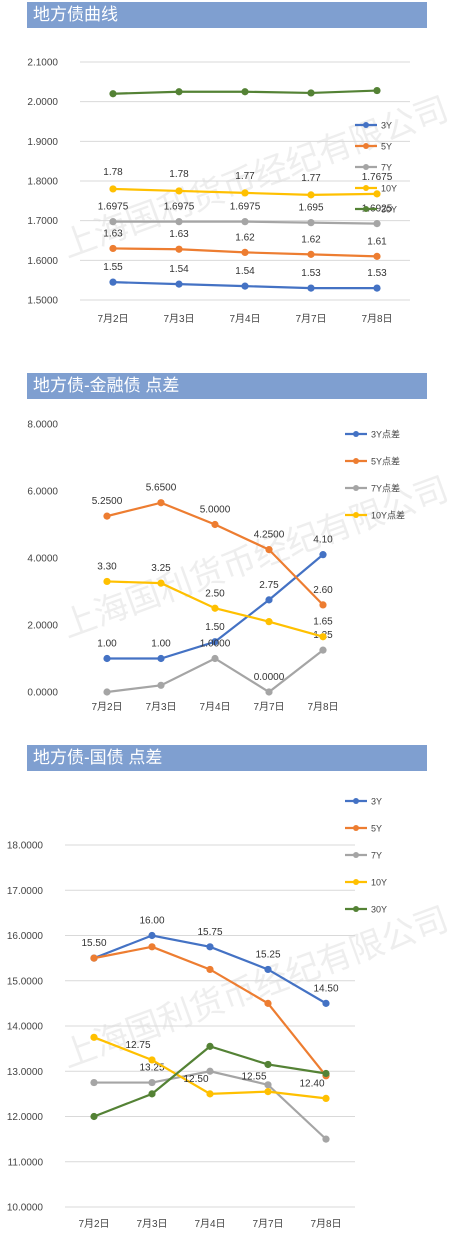  I want to click on y-tick-label: 15.0000, so click(25, 981).